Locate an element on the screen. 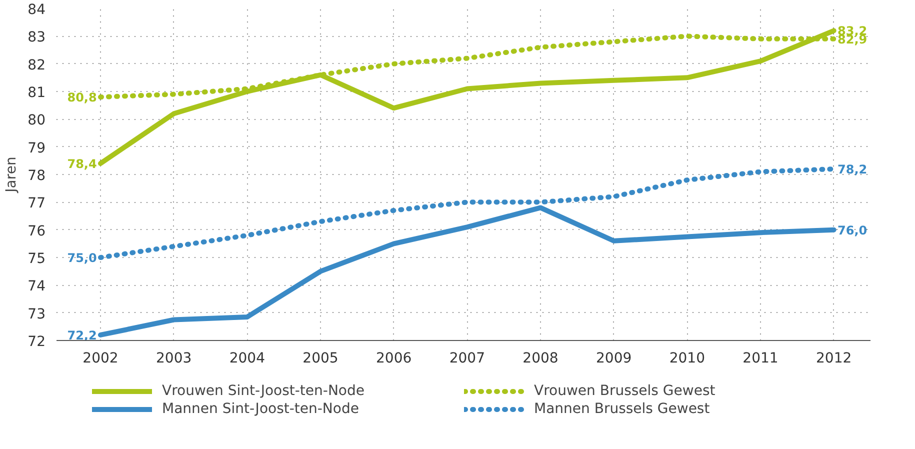  y-tick-label: 80 is located at coordinates (37, 120).